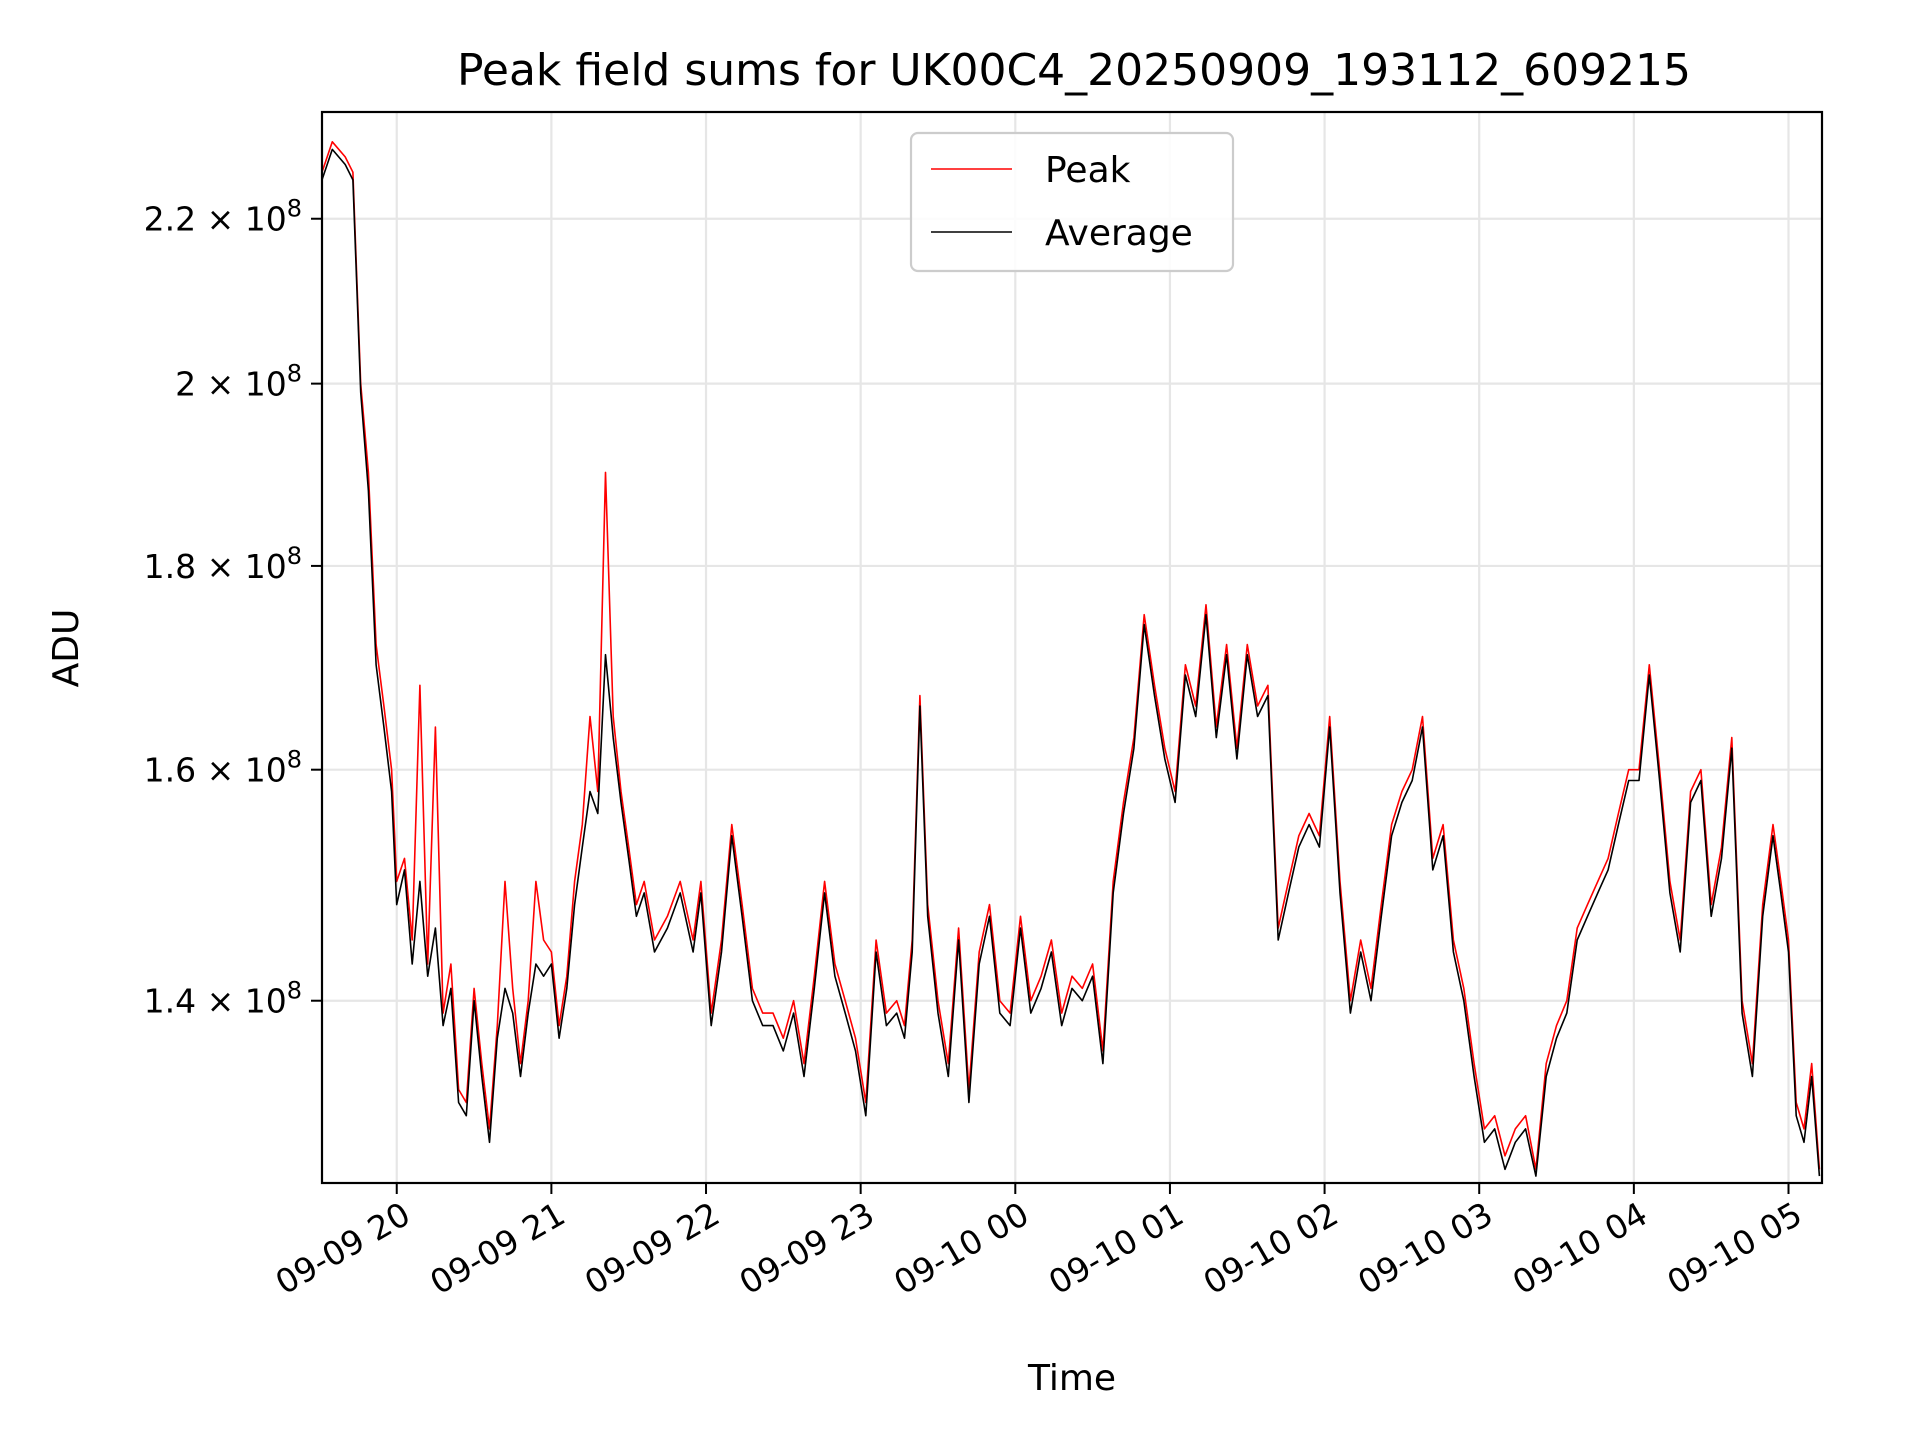 Image resolution: width=1920 pixels, height=1440 pixels. What do you see at coordinates (170, 219) in the screenshot?
I see `y-tick-mantissa: 2.2` at bounding box center [170, 219].